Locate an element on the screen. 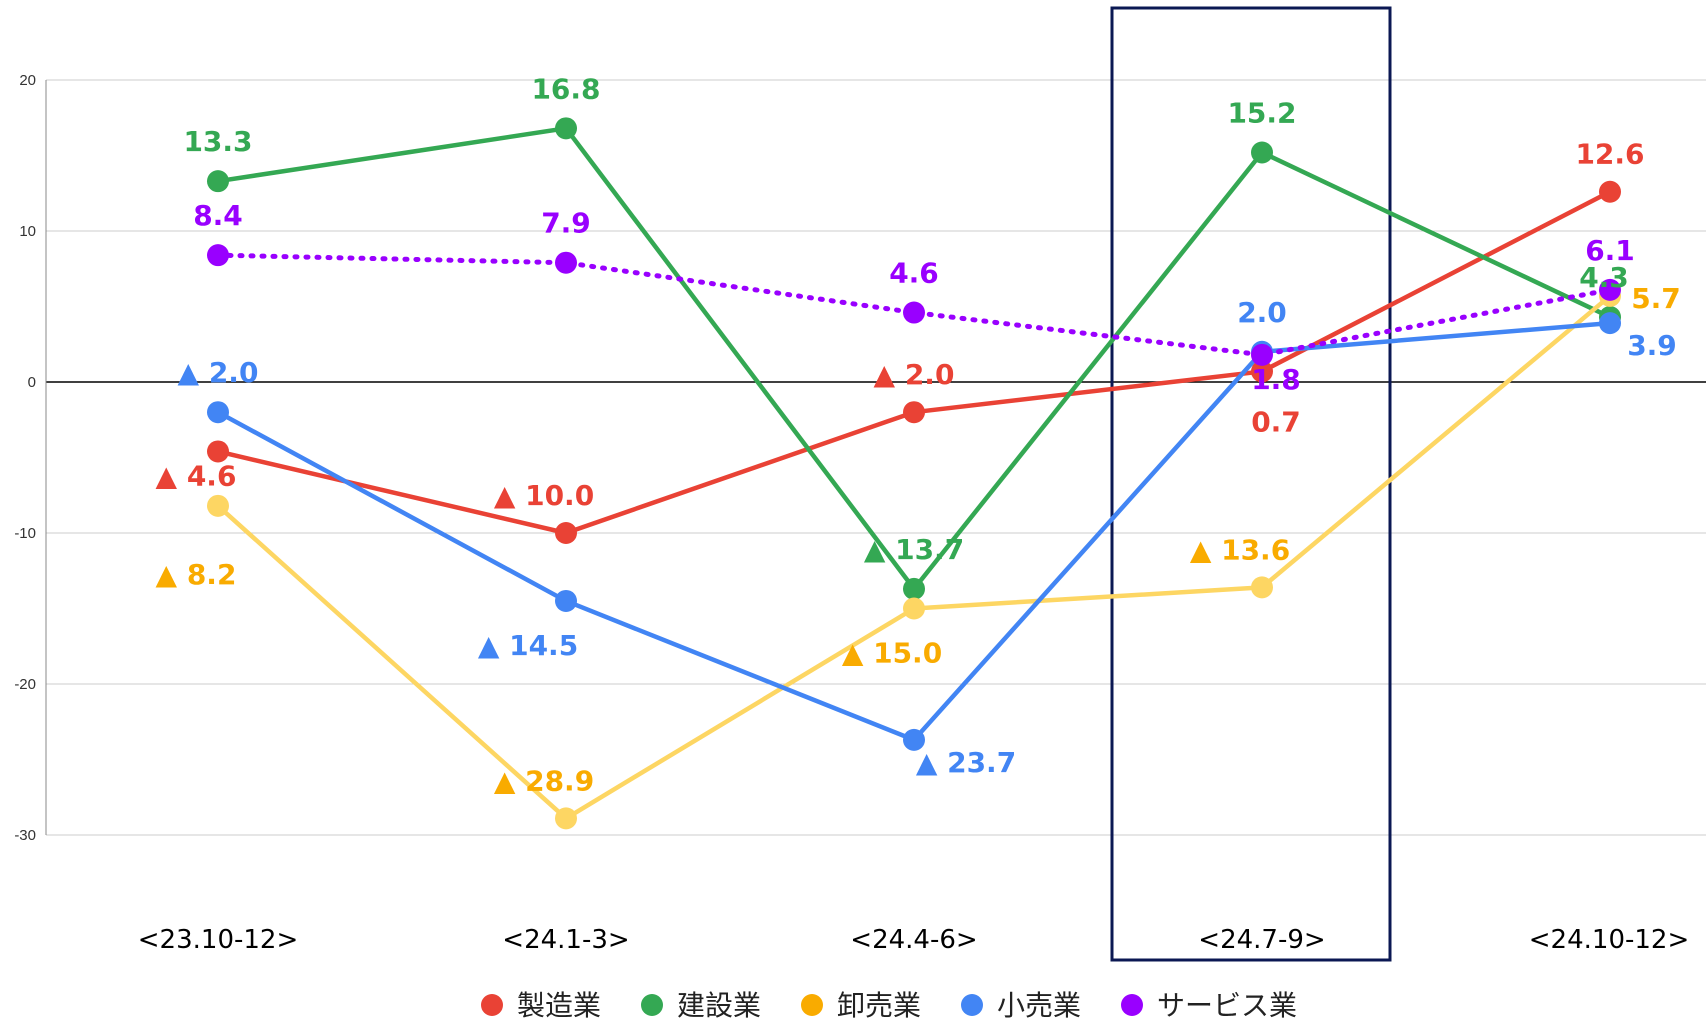 This screenshot has height=1023, width=1706. legend-label: 小売業 is located at coordinates (1039, 1005).